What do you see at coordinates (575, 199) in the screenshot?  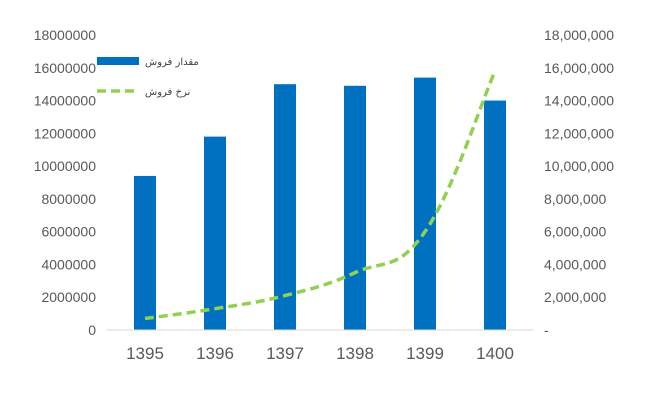 I see `right-y-tick-label: 8,000,000` at bounding box center [575, 199].